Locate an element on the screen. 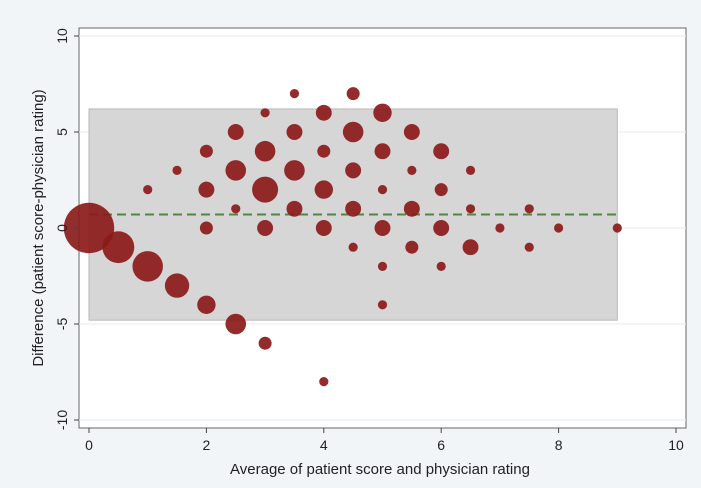  y-tick-label: -10 is located at coordinates (62, 420).